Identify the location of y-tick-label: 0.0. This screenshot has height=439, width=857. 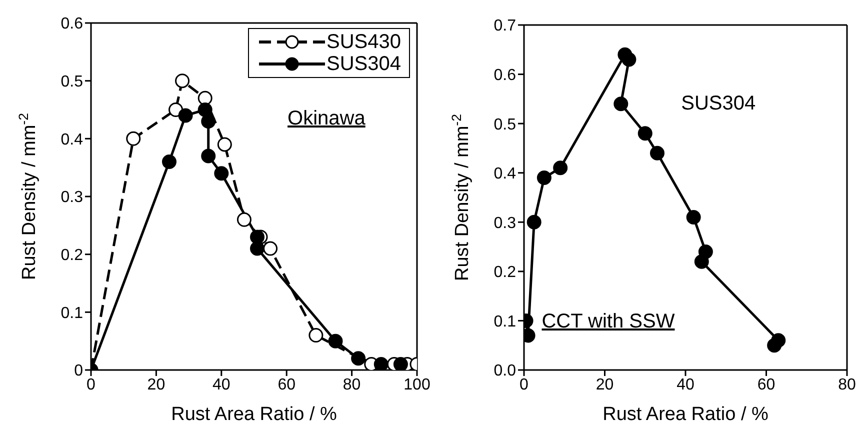
(505, 371).